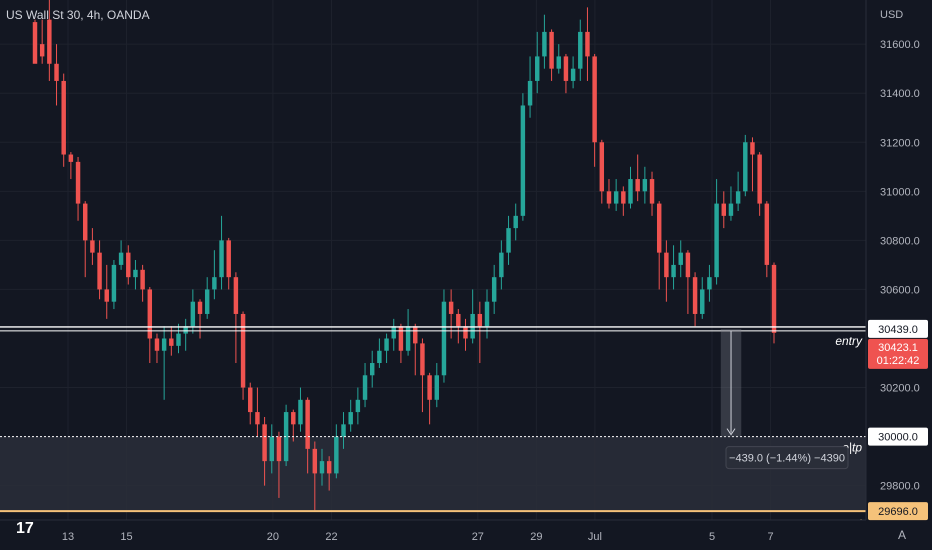 This screenshot has width=932, height=550. What do you see at coordinates (478, 537) in the screenshot?
I see `time-tick-label: 27` at bounding box center [478, 537].